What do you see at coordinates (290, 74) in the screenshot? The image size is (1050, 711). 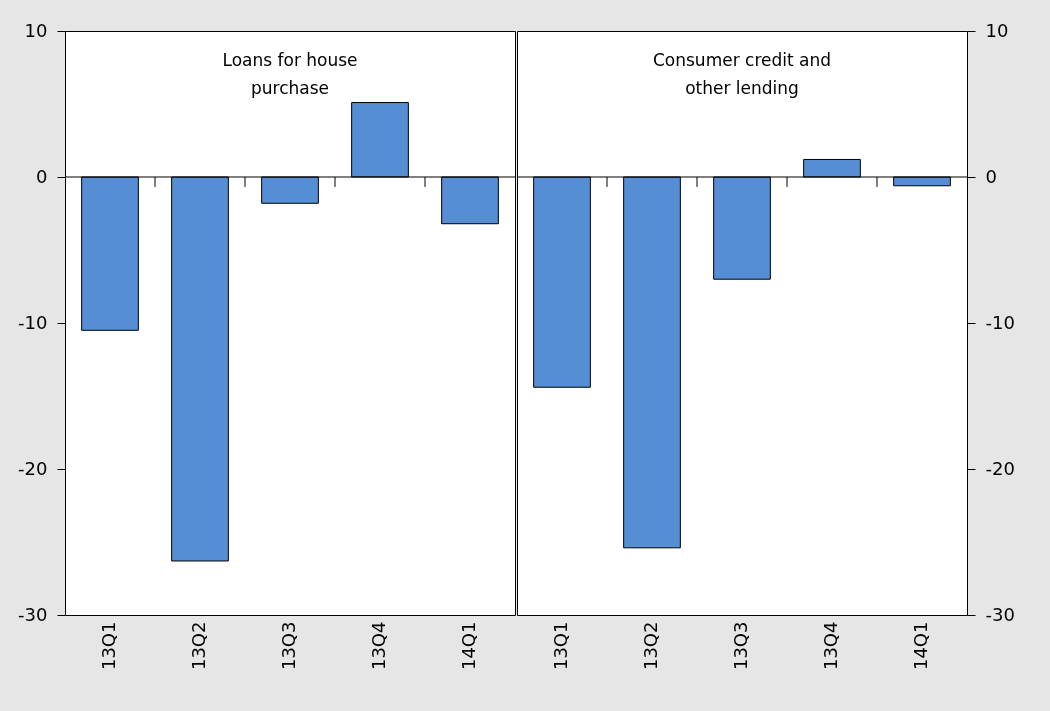 I see `annotation: Loans for house purchase` at bounding box center [290, 74].